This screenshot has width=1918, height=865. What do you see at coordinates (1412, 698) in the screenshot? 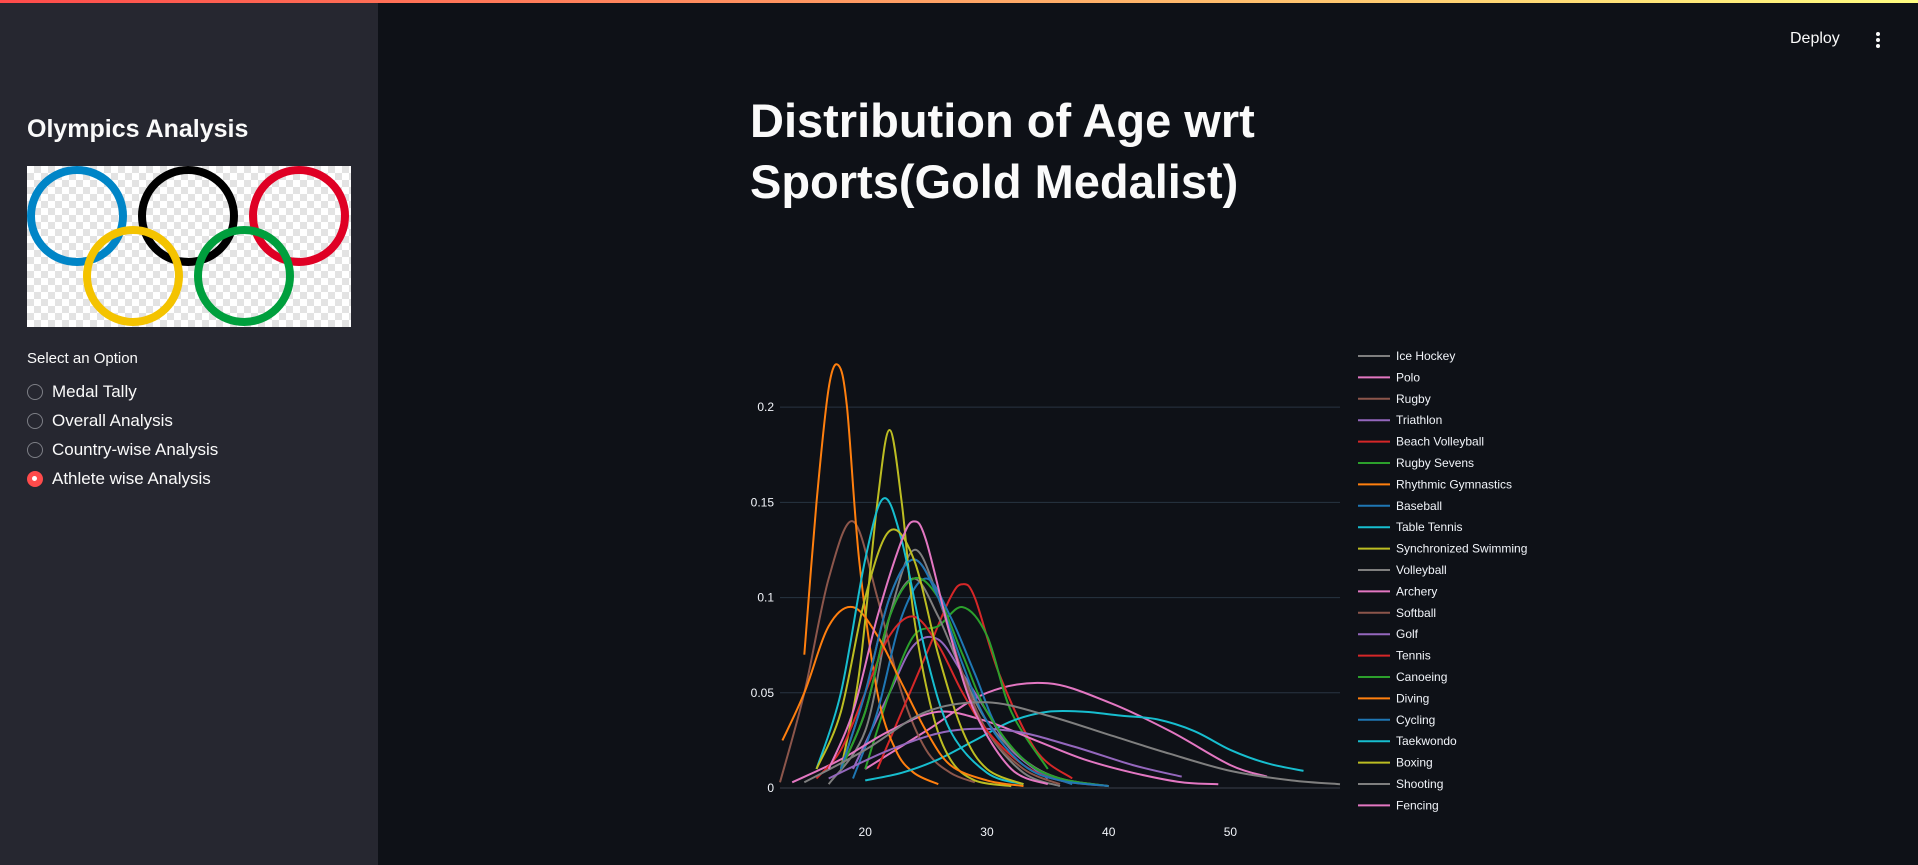
I see `legend-label: Diving` at bounding box center [1412, 698].